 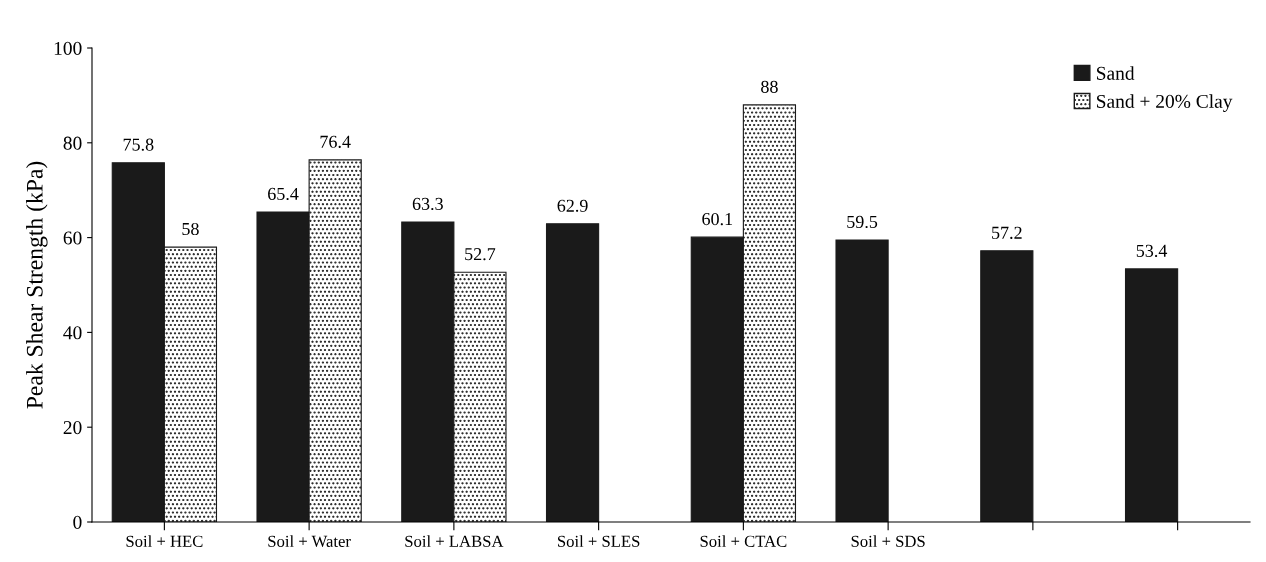 What do you see at coordinates (1007, 232) in the screenshot?
I see `data-label: 57.2` at bounding box center [1007, 232].